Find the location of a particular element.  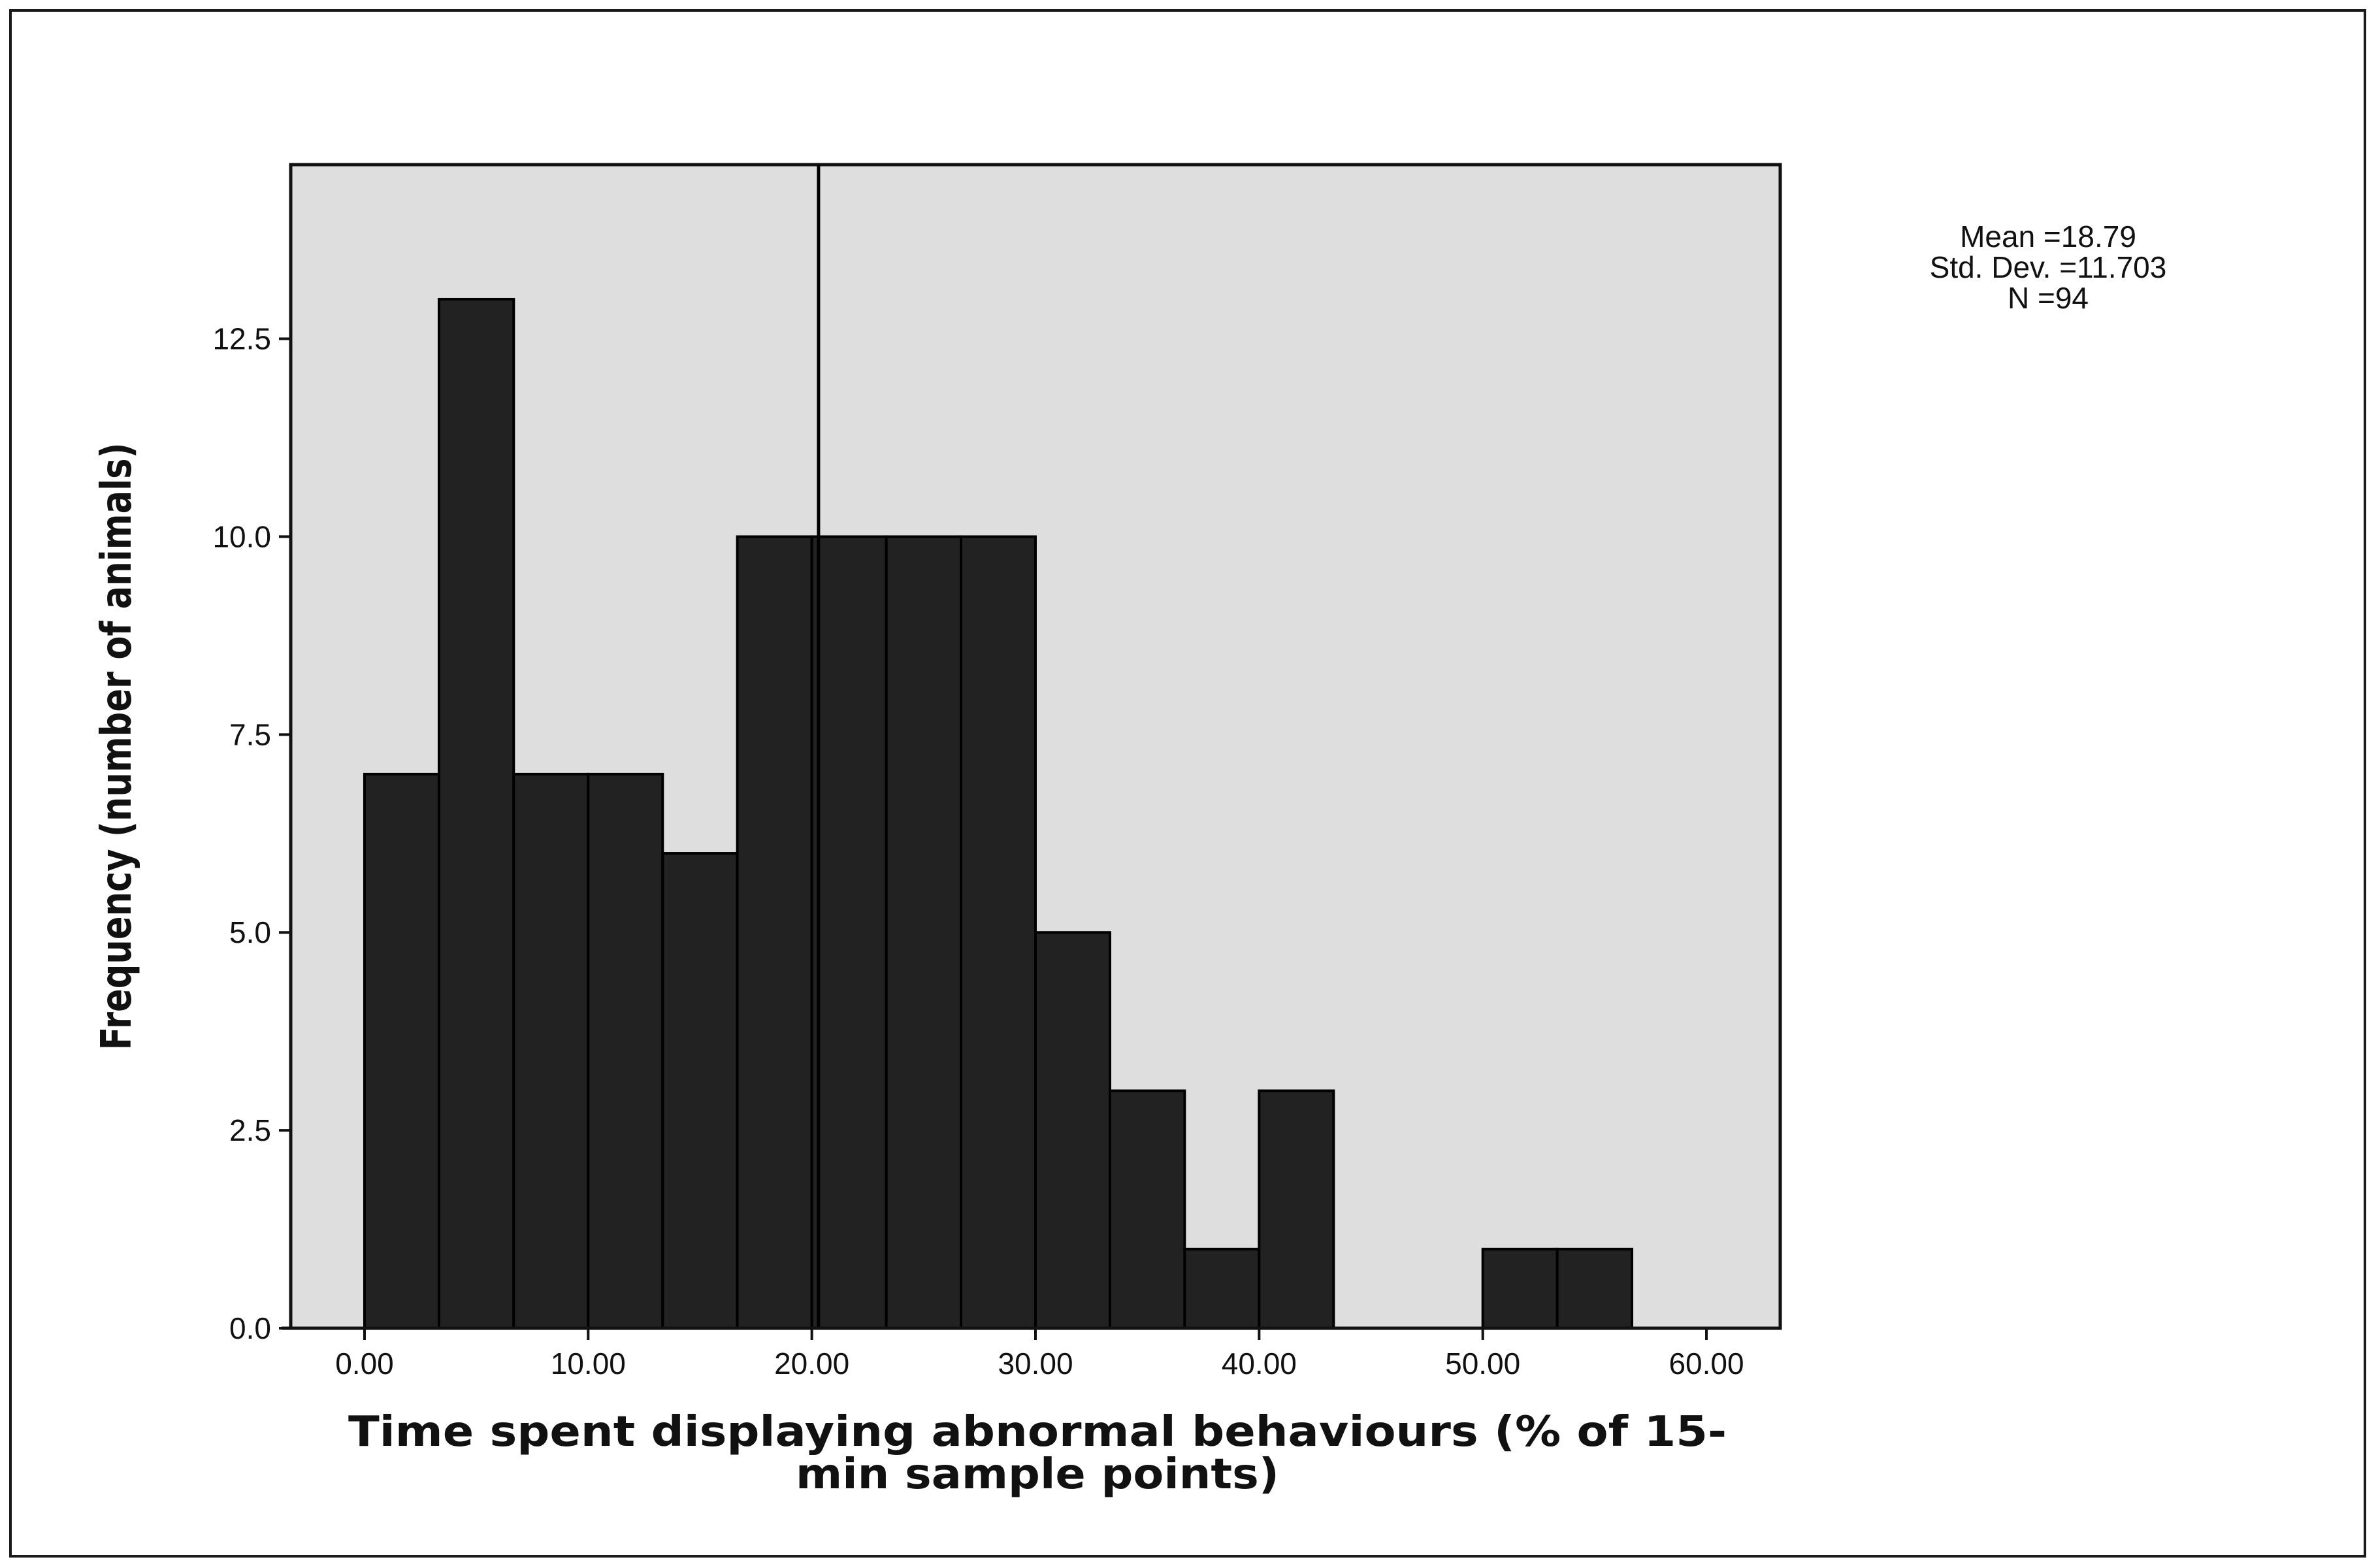

x-tick-label: 0.00 is located at coordinates (364, 1363).